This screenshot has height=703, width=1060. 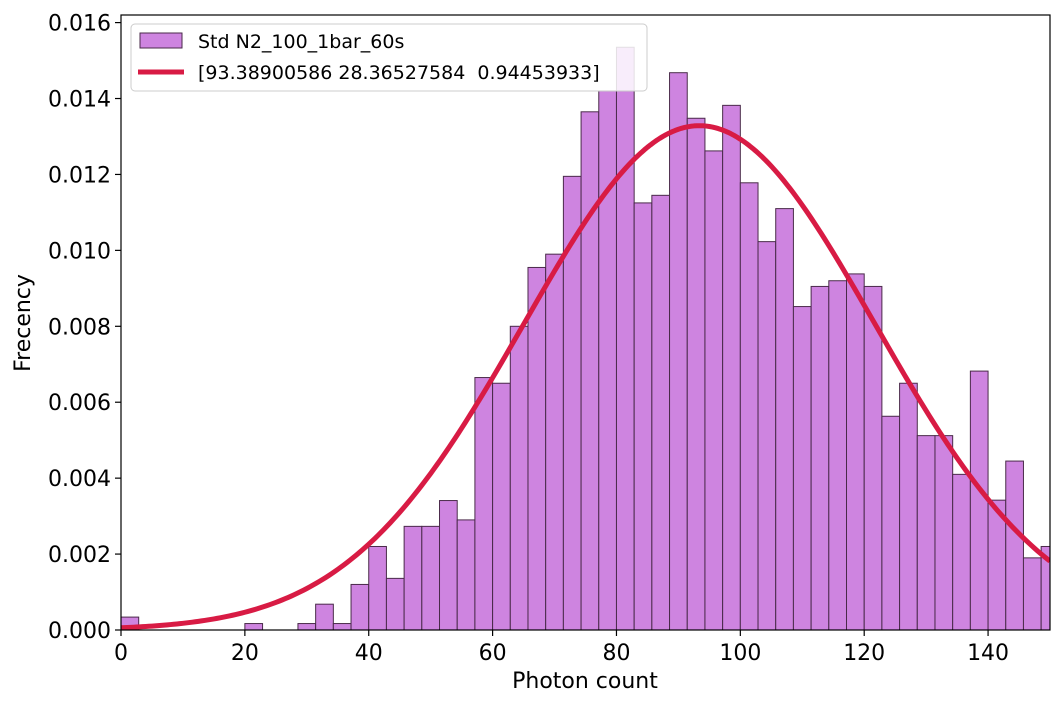 I want to click on y-tick-label: 0.002, so click(x=79, y=555).